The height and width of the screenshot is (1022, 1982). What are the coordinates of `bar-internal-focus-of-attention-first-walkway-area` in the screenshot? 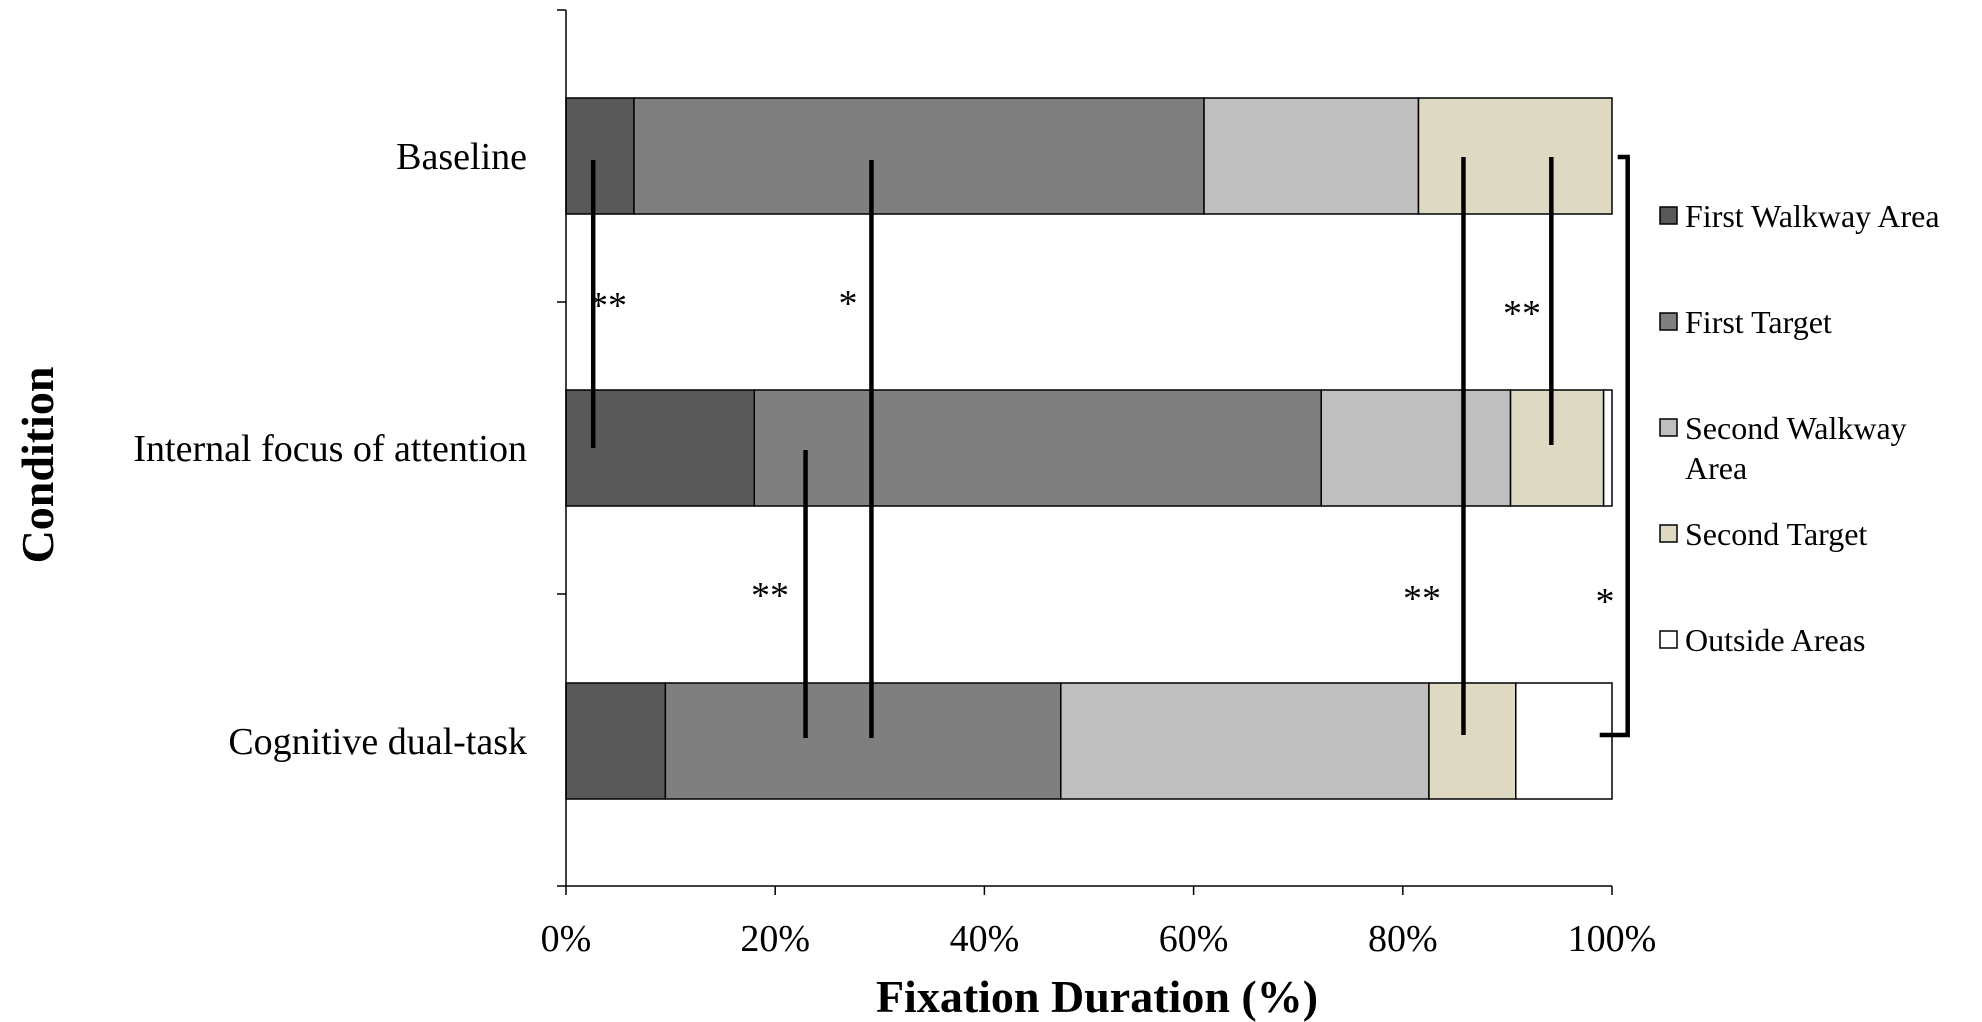 It's located at (660, 448).